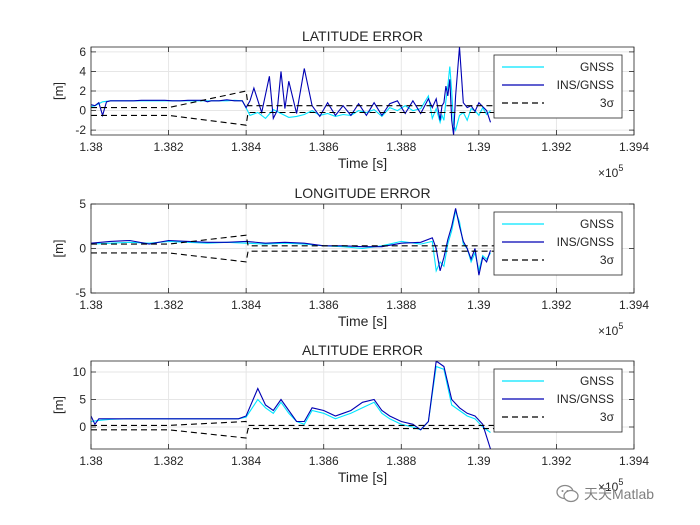  What do you see at coordinates (362, 36) in the screenshot?
I see `chart-title: LATITUDE ERROR` at bounding box center [362, 36].